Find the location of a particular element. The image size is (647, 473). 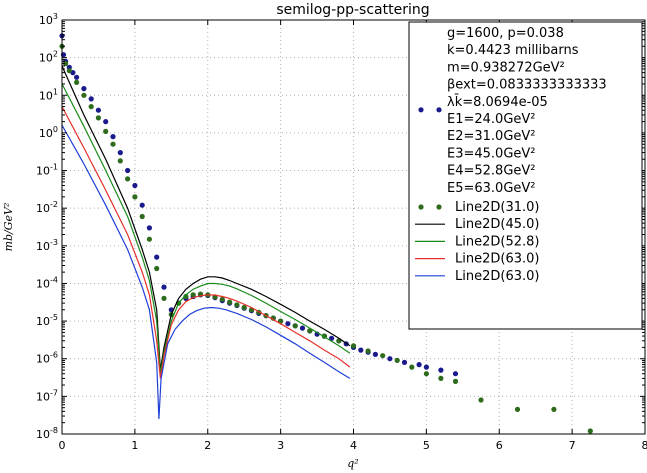

y-tick-exponent: -5 is located at coordinates (54, 317).